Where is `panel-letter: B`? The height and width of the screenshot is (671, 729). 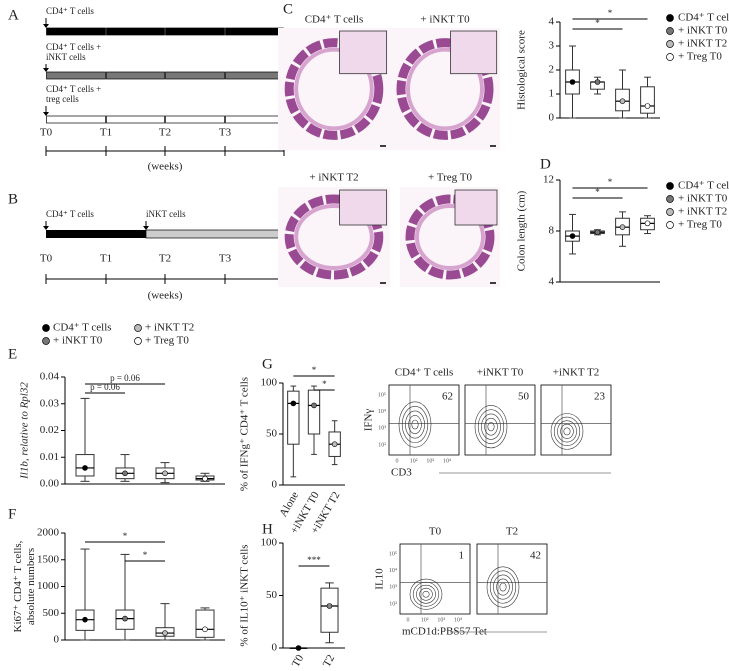 panel-letter: B is located at coordinates (13, 199).